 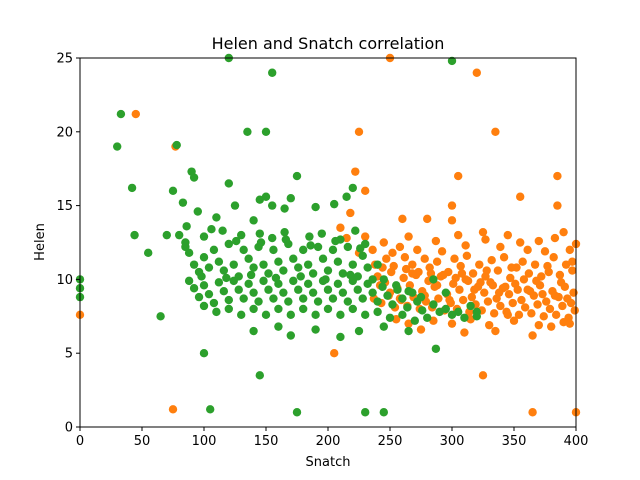 I want to click on y-axis-label: Helen, so click(x=40, y=242).